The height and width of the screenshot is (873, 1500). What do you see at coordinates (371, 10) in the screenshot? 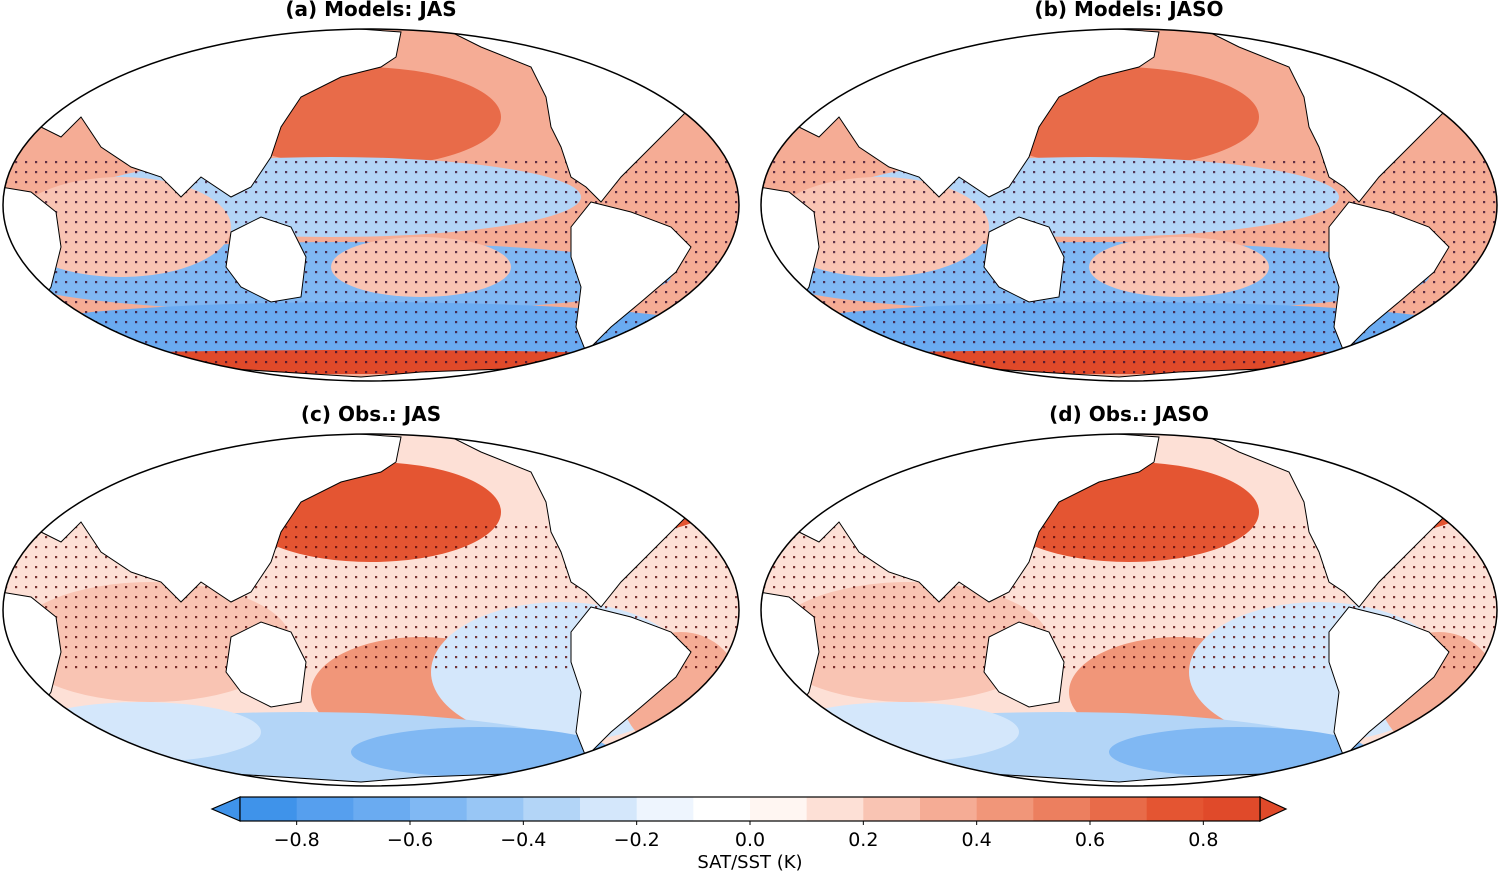
I see `panel-title-a: (a) Models: JAS` at bounding box center [371, 10].